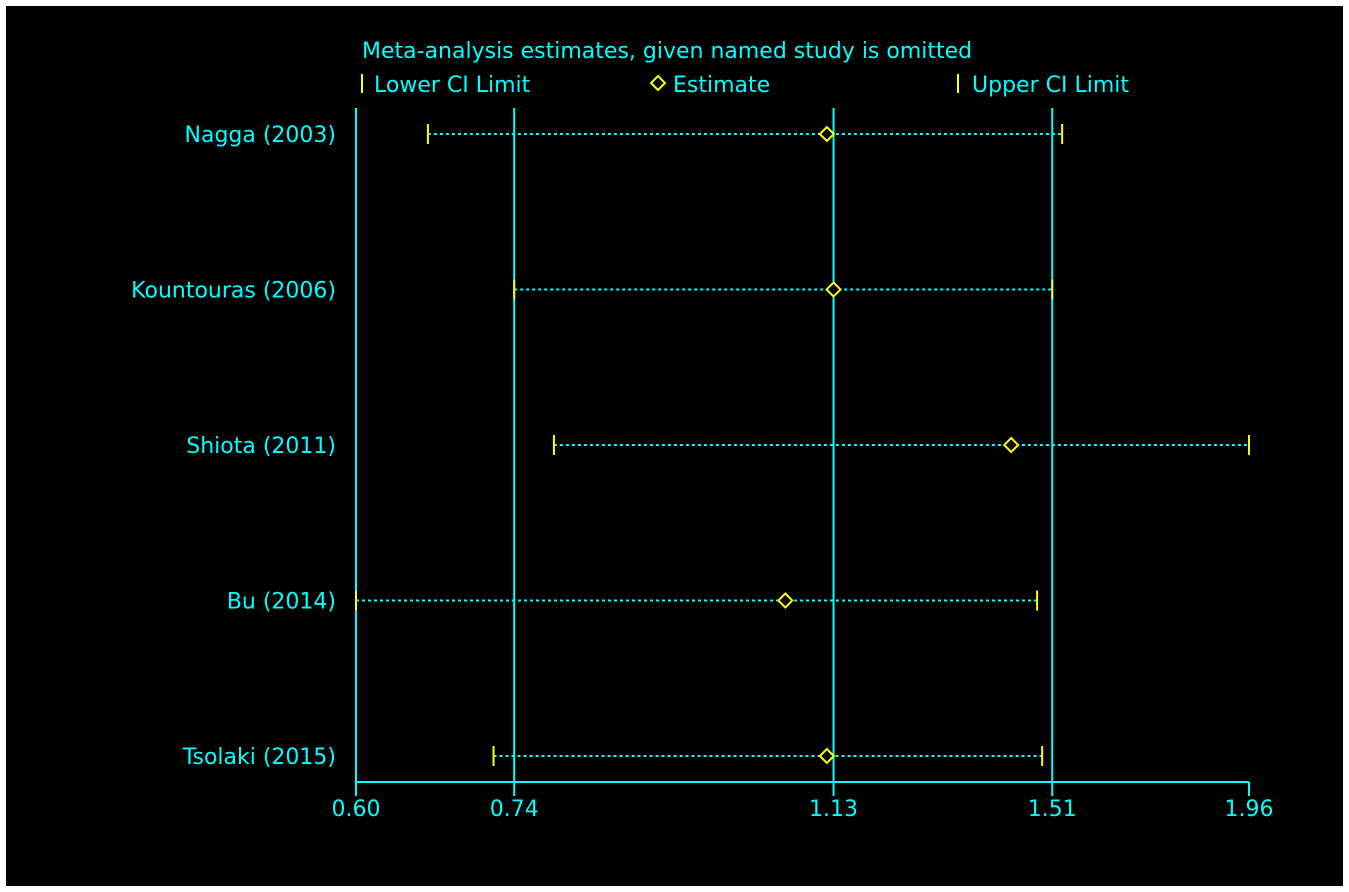  I want to click on x-tick-label: 0.60, so click(356, 809).